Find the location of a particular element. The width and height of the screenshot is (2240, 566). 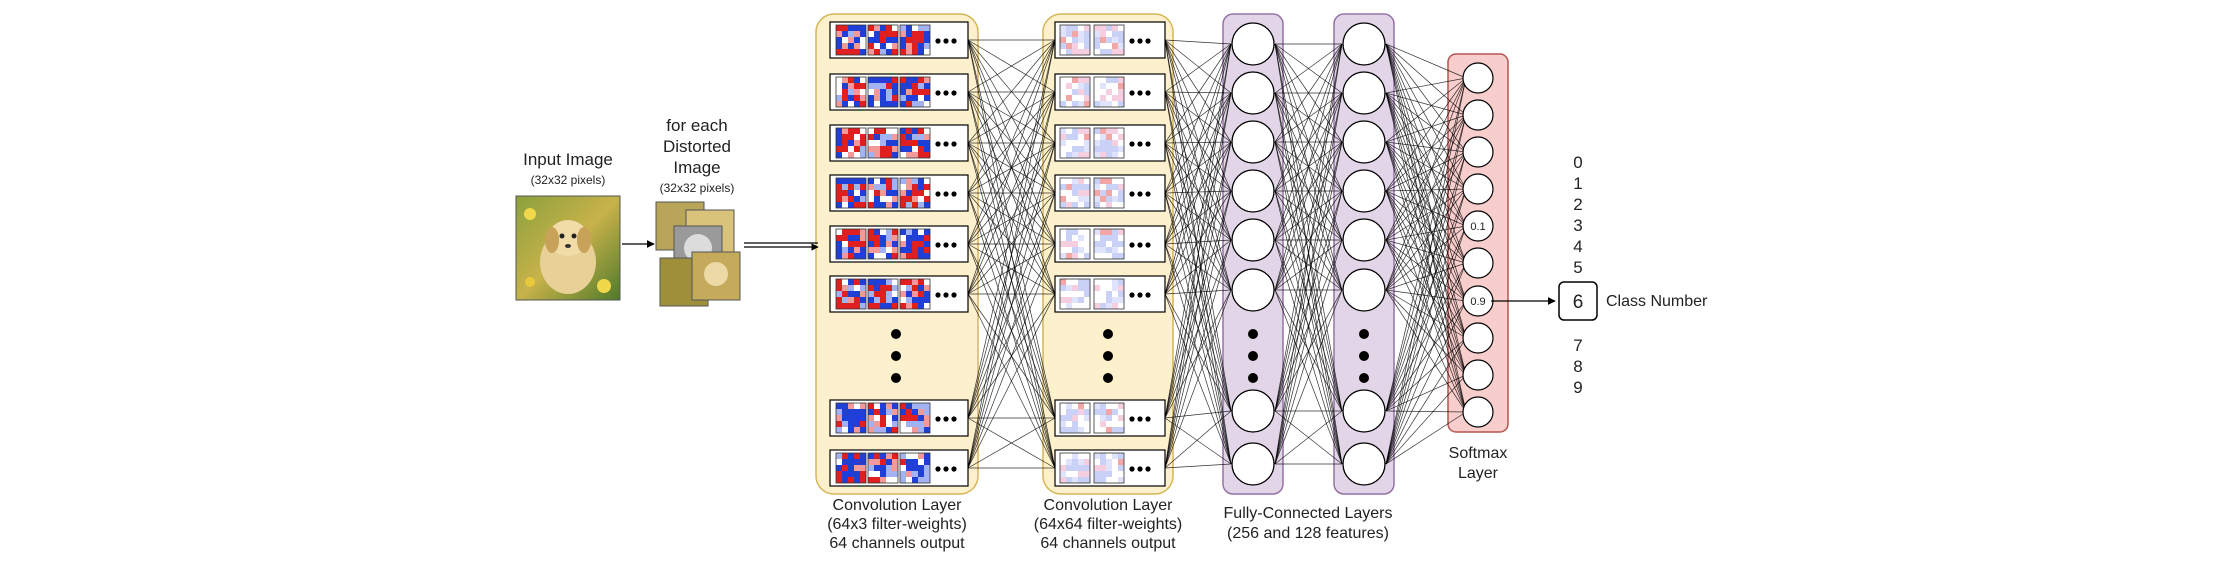

conv2-label-line-2: (64x64 filter-weights) is located at coordinates (1108, 524).